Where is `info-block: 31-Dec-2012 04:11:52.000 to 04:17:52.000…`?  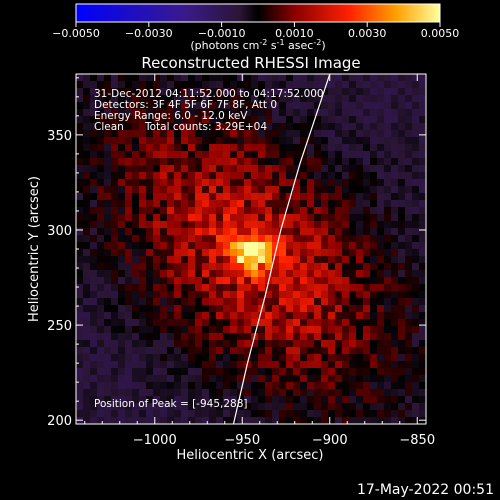 info-block: 31-Dec-2012 04:11:52.000 to 04:17:52.000… is located at coordinates (209, 110).